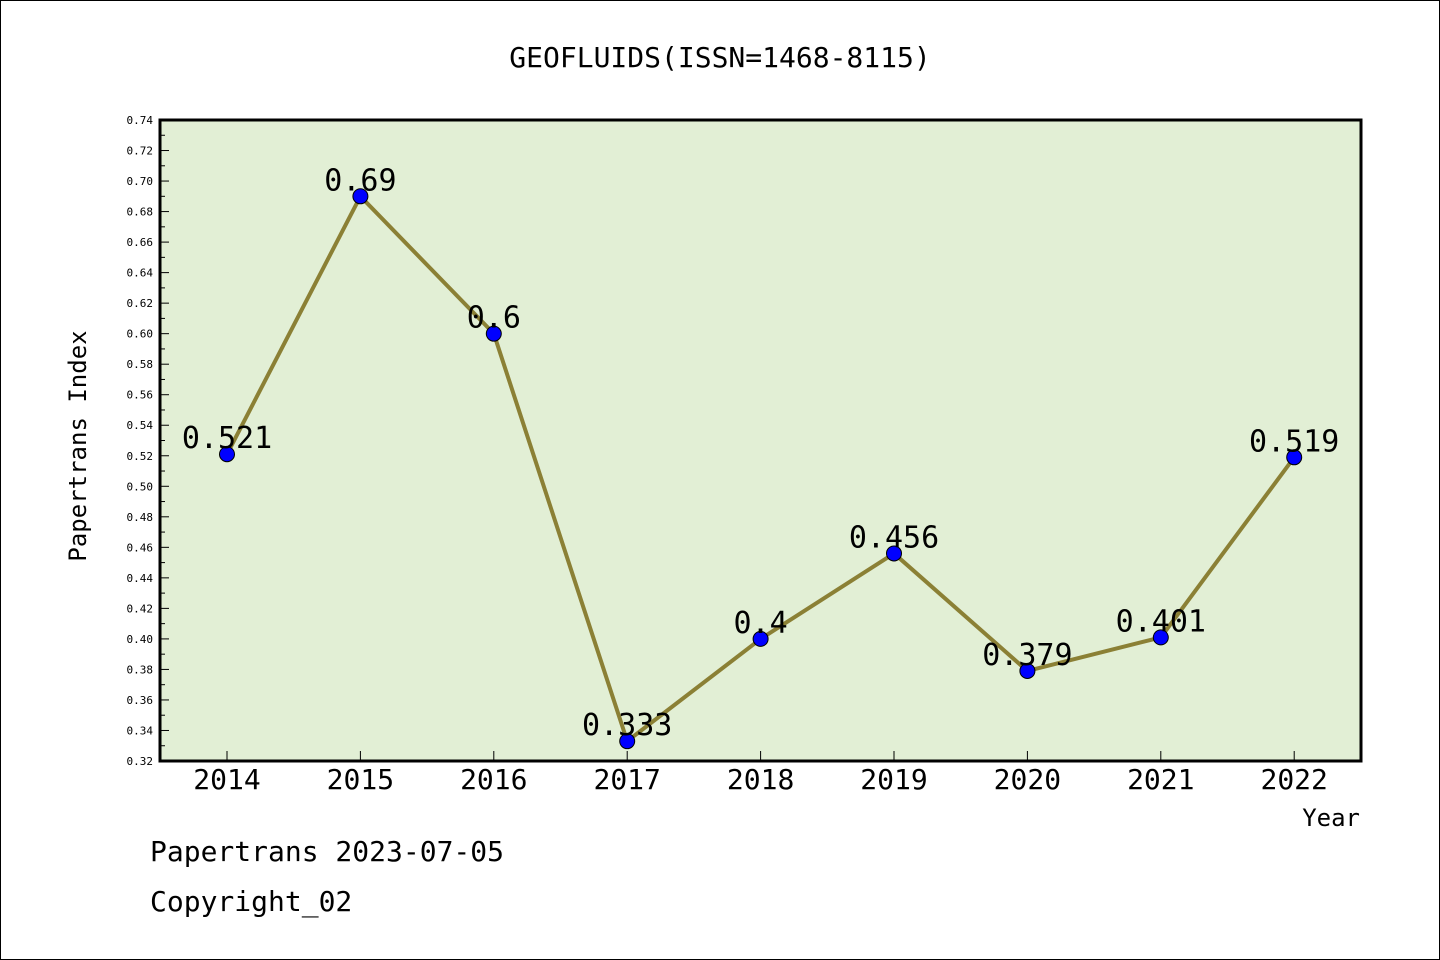 Image resolution: width=1440 pixels, height=960 pixels. Describe the element at coordinates (140, 456) in the screenshot. I see `y-tick-label: 0.52` at that location.